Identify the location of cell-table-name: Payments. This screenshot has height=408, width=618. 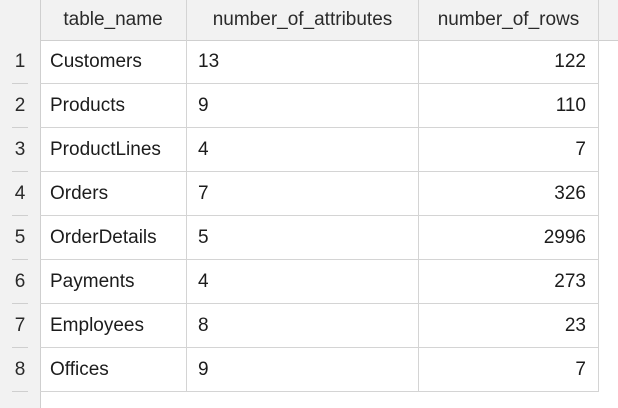
(113, 282).